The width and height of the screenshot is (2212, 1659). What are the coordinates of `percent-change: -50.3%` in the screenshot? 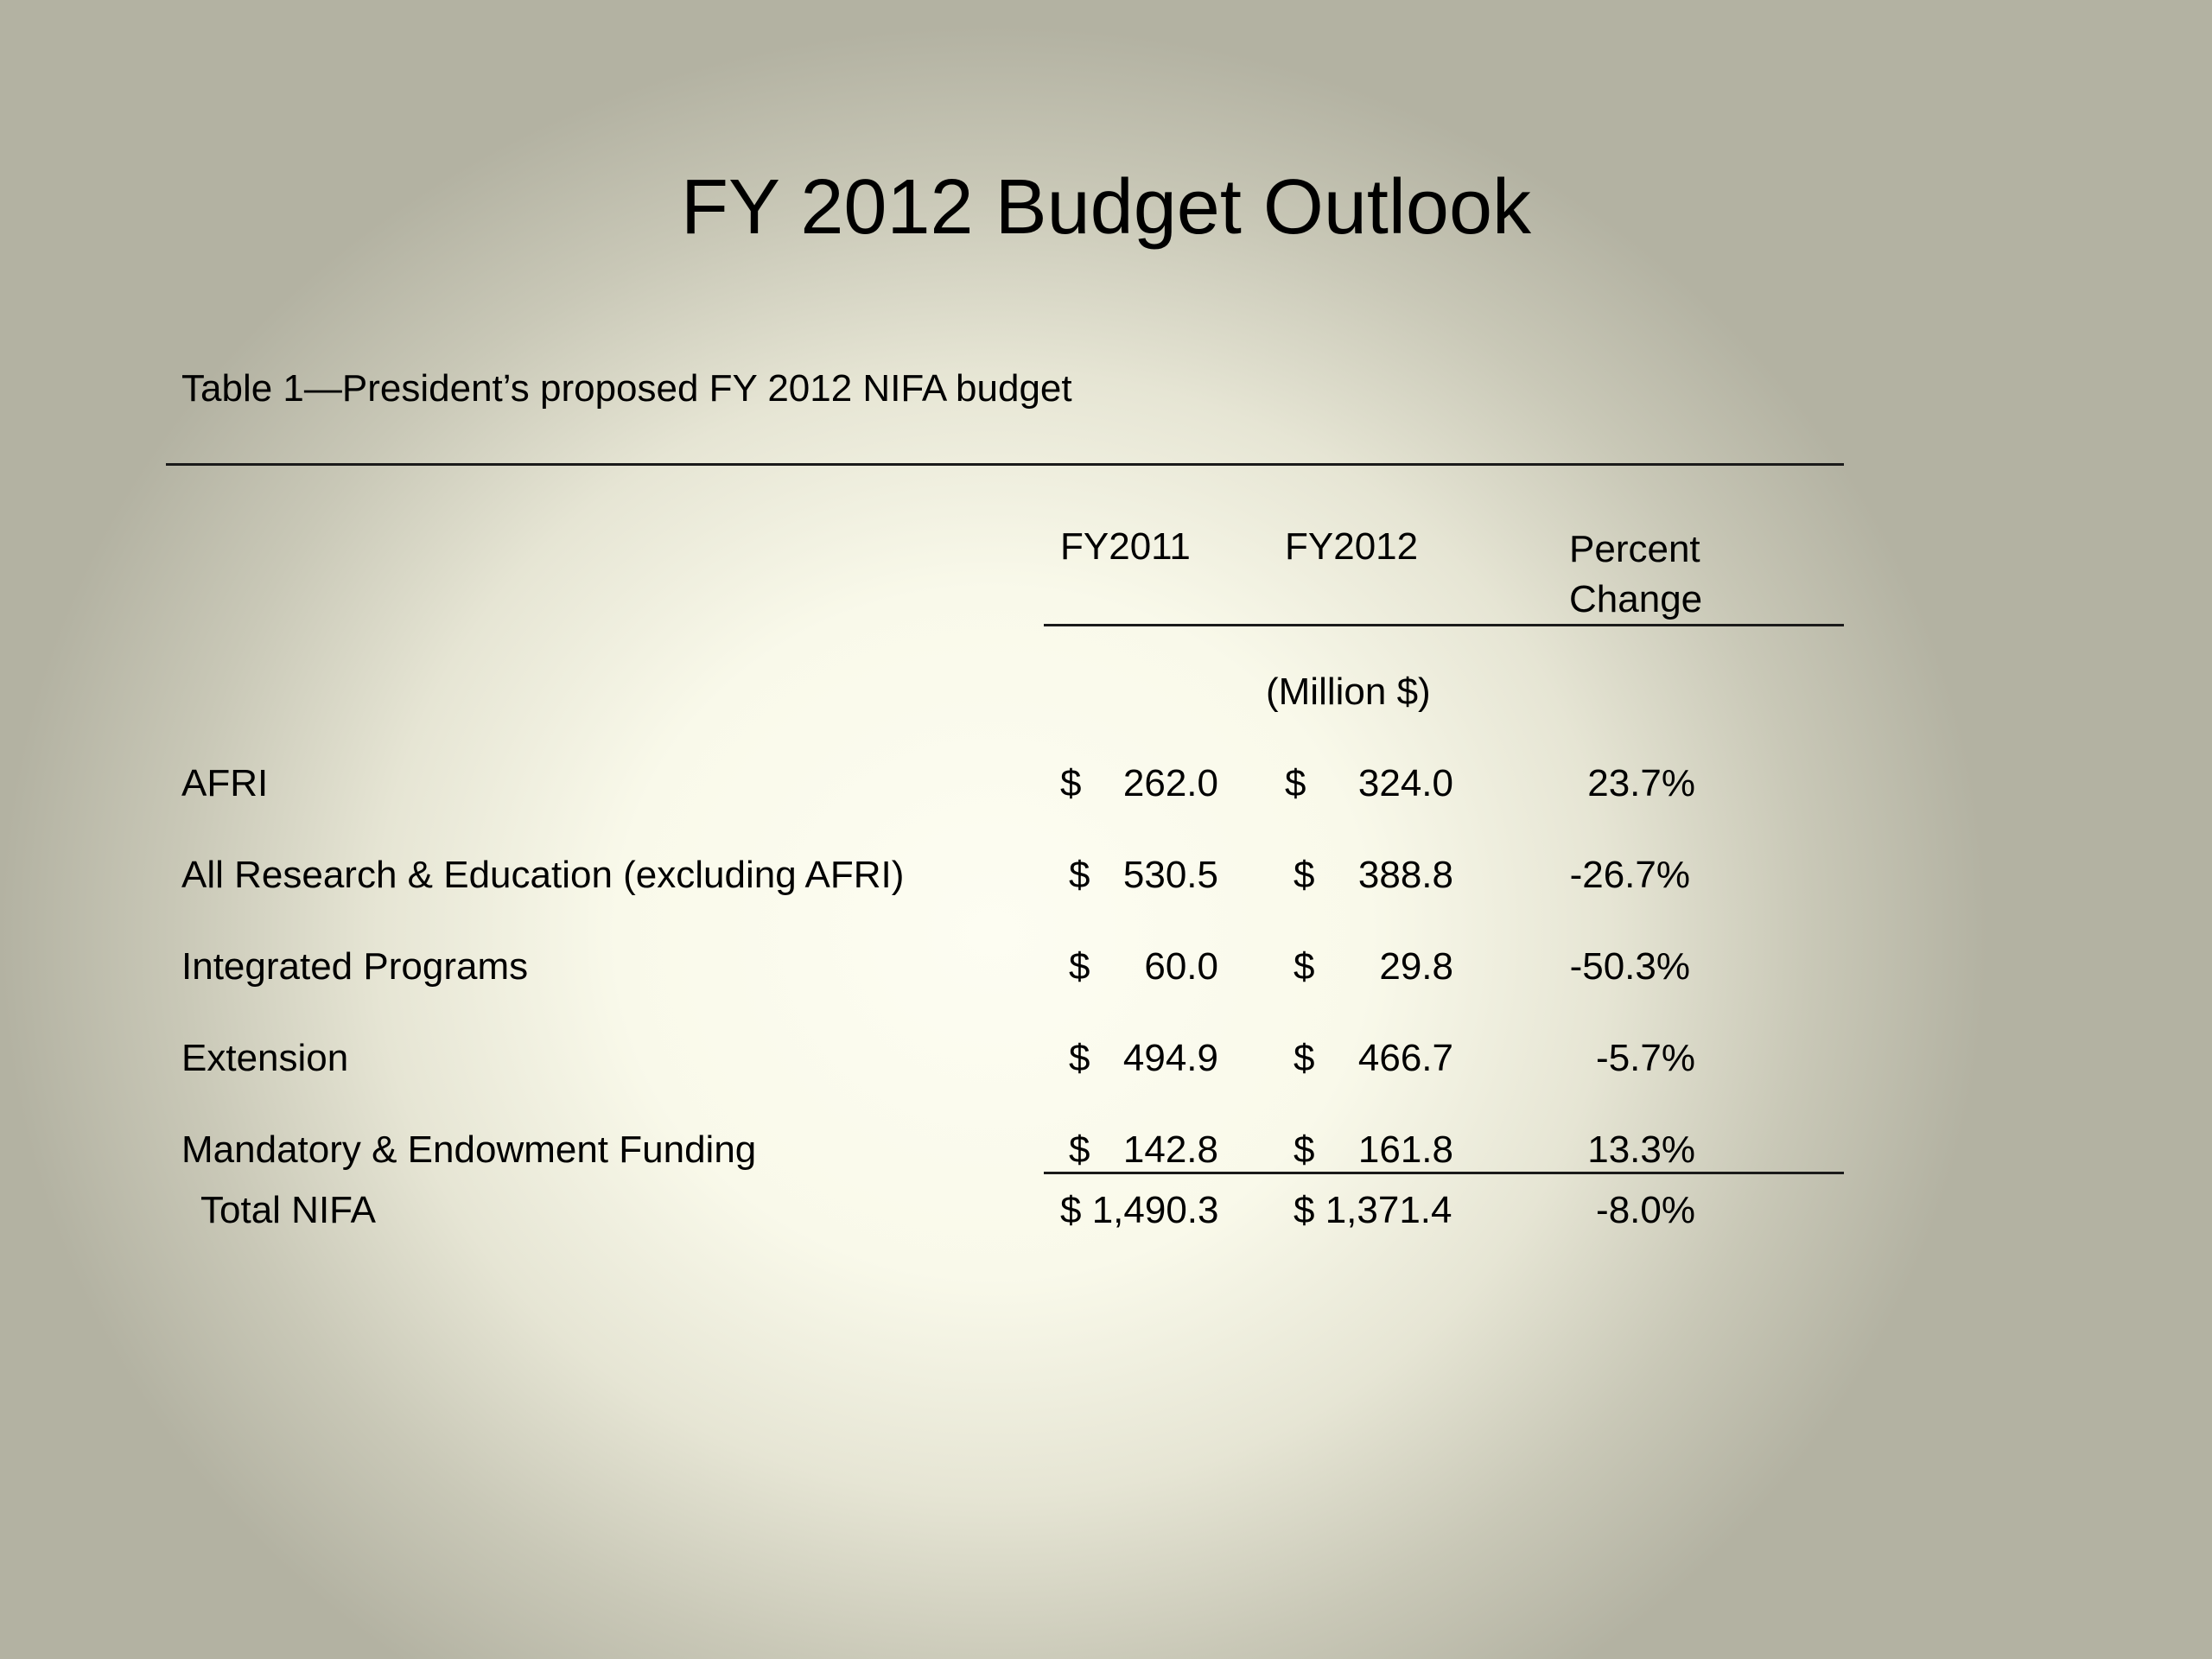 It's located at (1629, 967).